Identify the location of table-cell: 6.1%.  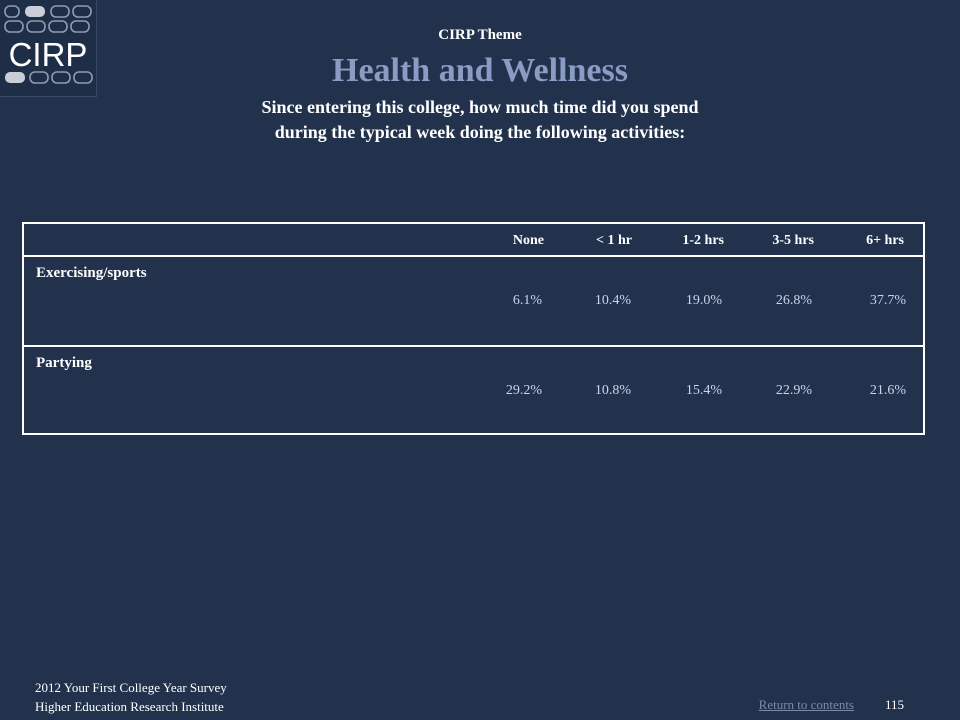
(527, 300).